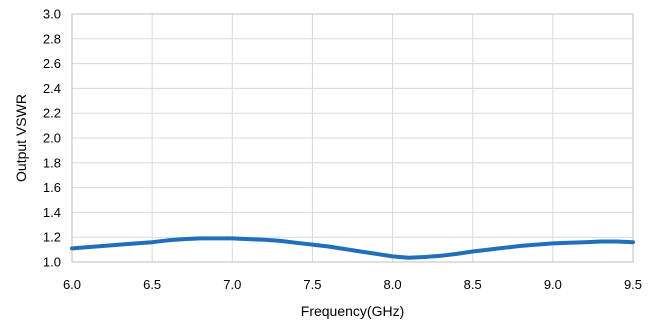 The height and width of the screenshot is (322, 659). Describe the element at coordinates (52, 187) in the screenshot. I see `y-tick-label: 1.6` at that location.